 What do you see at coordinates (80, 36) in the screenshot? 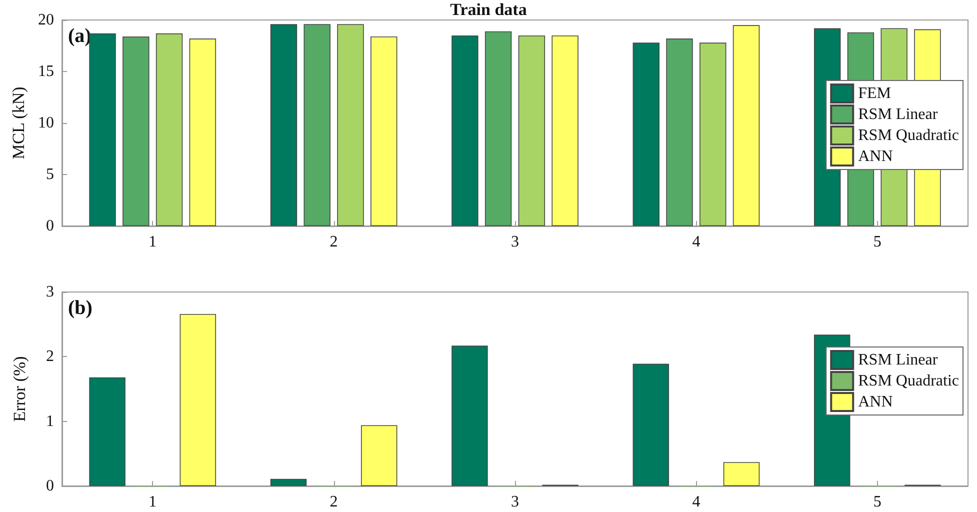
I see `annotation: (a)` at bounding box center [80, 36].